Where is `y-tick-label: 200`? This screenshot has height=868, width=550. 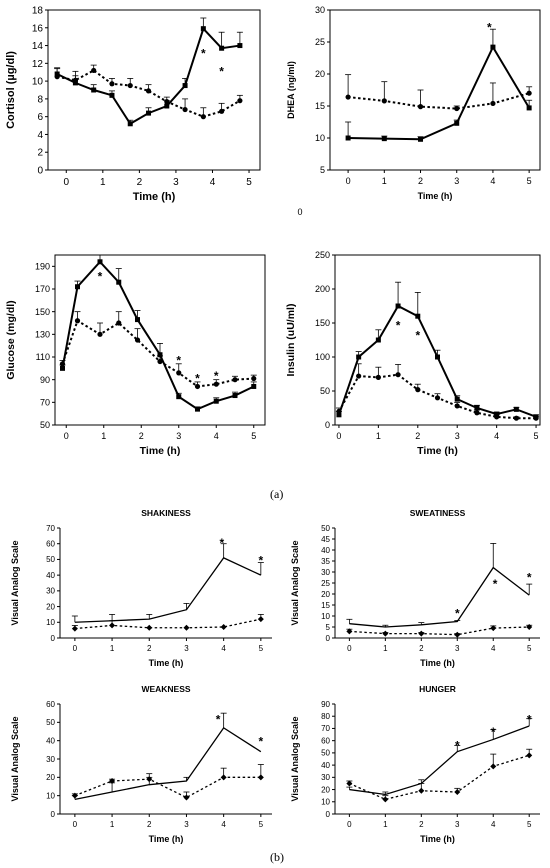 y-tick-label: 200 is located at coordinates (322, 289).